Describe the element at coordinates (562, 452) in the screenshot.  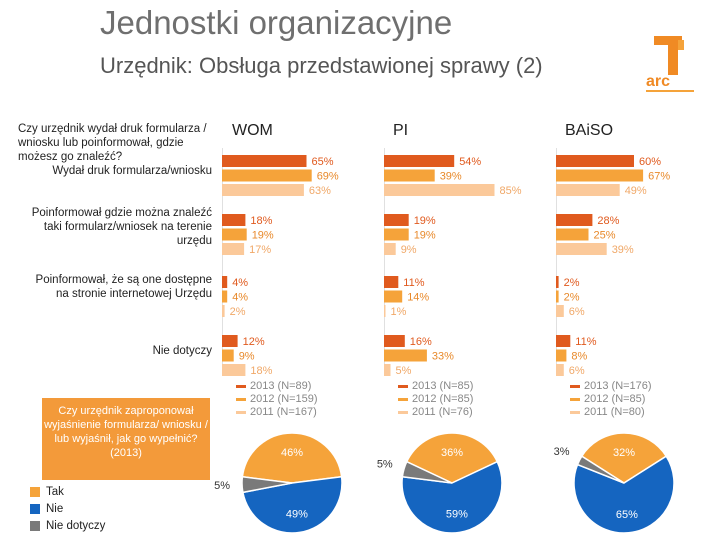
I see `pie-value-label: 3%` at that location.